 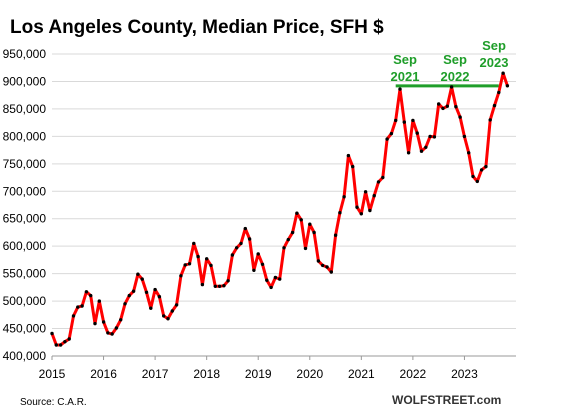 I want to click on y-tick-label: 850,000, so click(x=25, y=109).